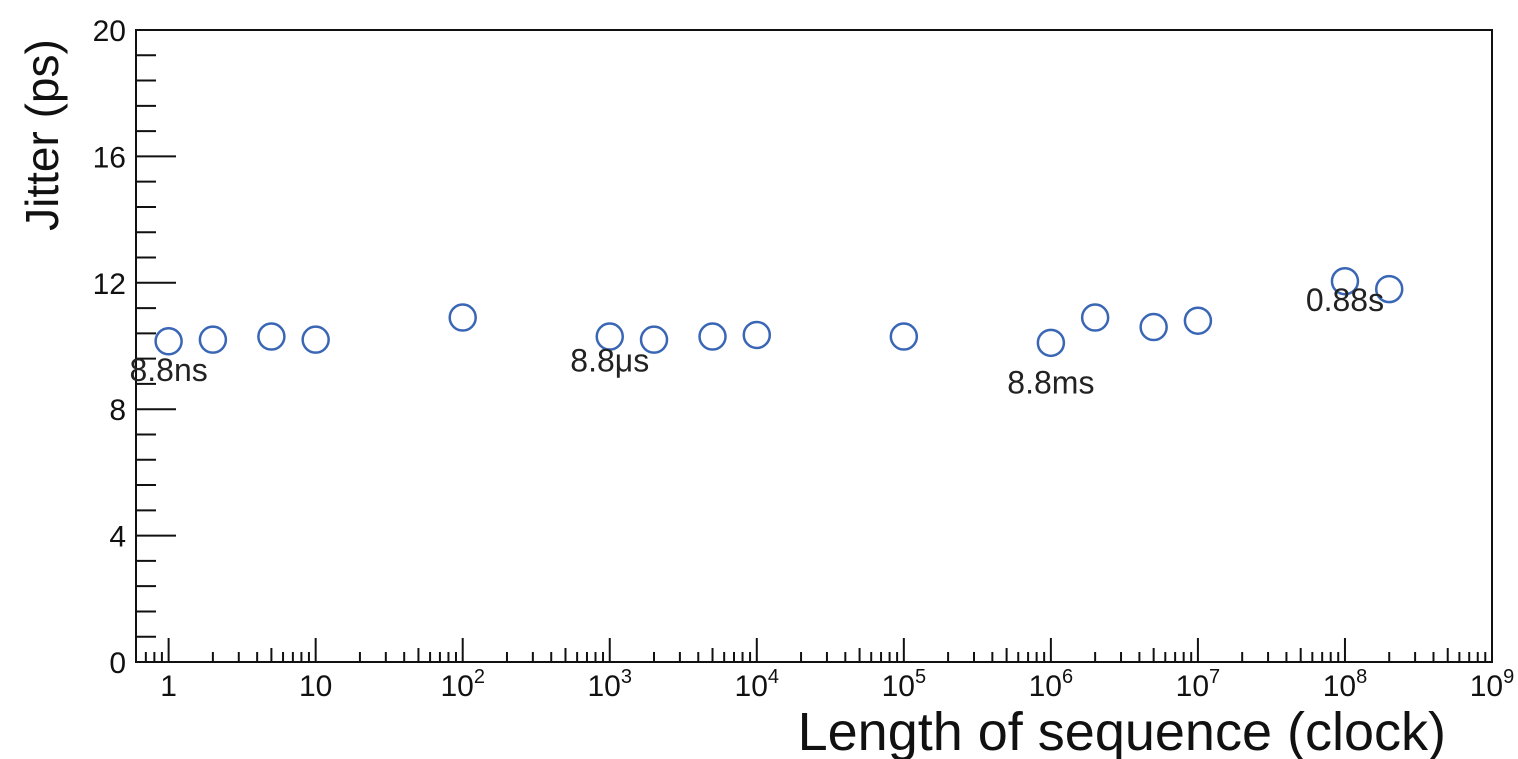 The width and height of the screenshot is (1518, 759). What do you see at coordinates (462, 684) in the screenshot?
I see `x-tick-label: 10²` at bounding box center [462, 684].